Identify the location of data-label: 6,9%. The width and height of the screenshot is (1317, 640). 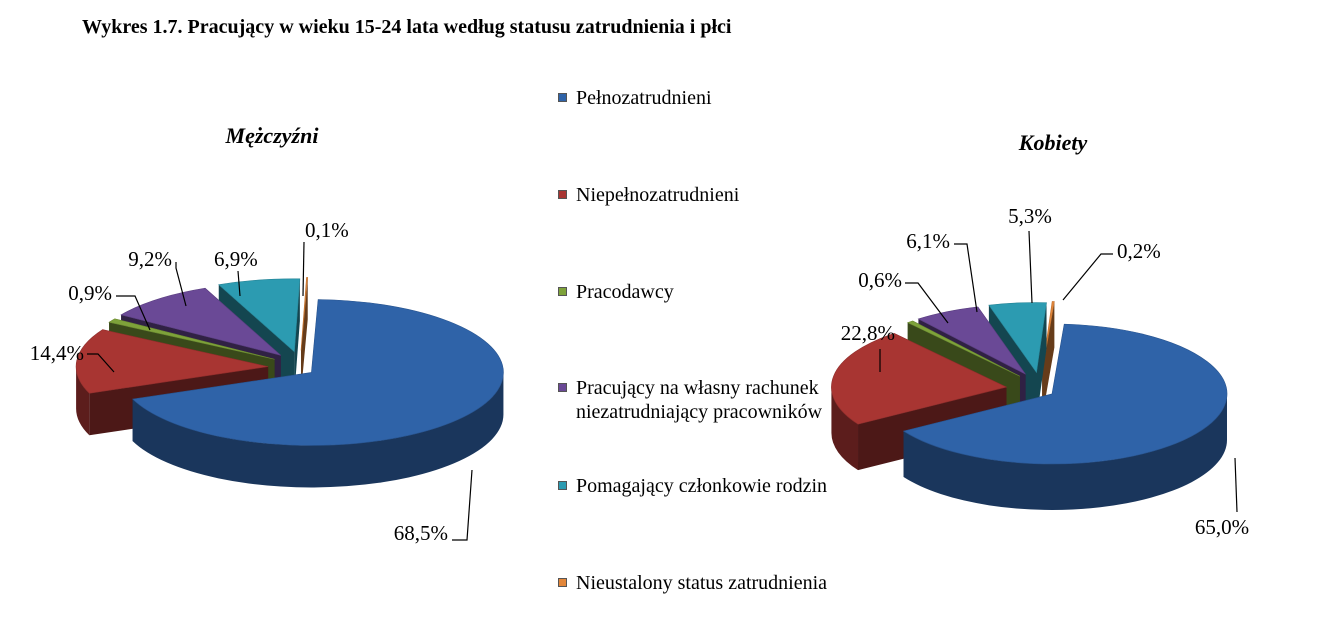
(236, 259).